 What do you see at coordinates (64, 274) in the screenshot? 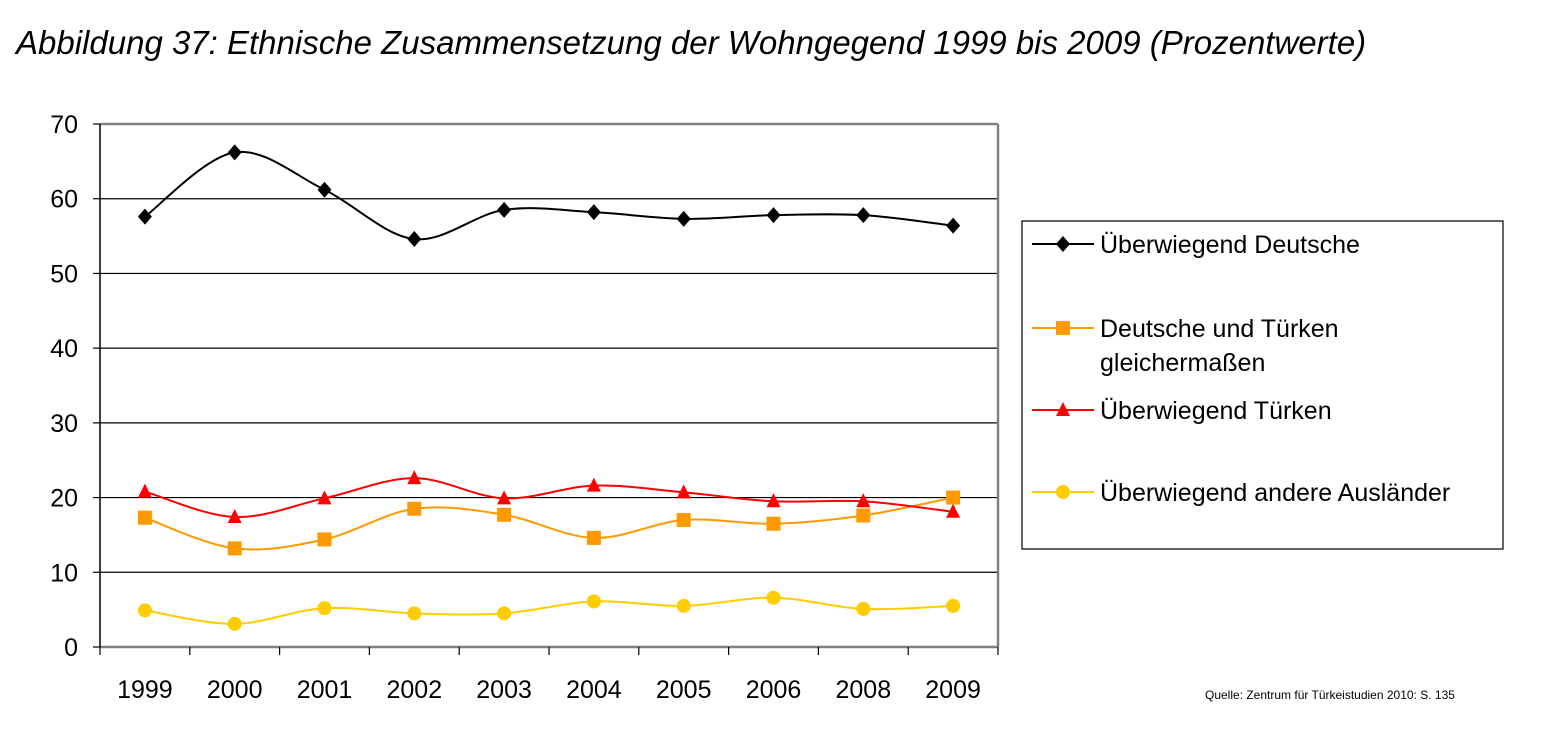
I see `y-tick-label: 50` at bounding box center [64, 274].